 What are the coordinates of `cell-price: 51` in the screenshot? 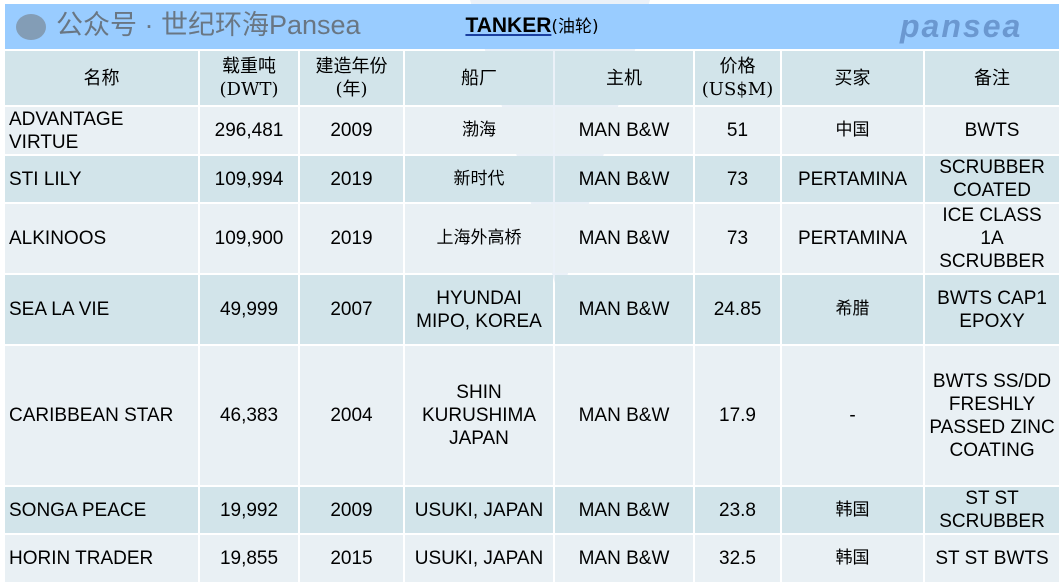 It's located at (737, 130).